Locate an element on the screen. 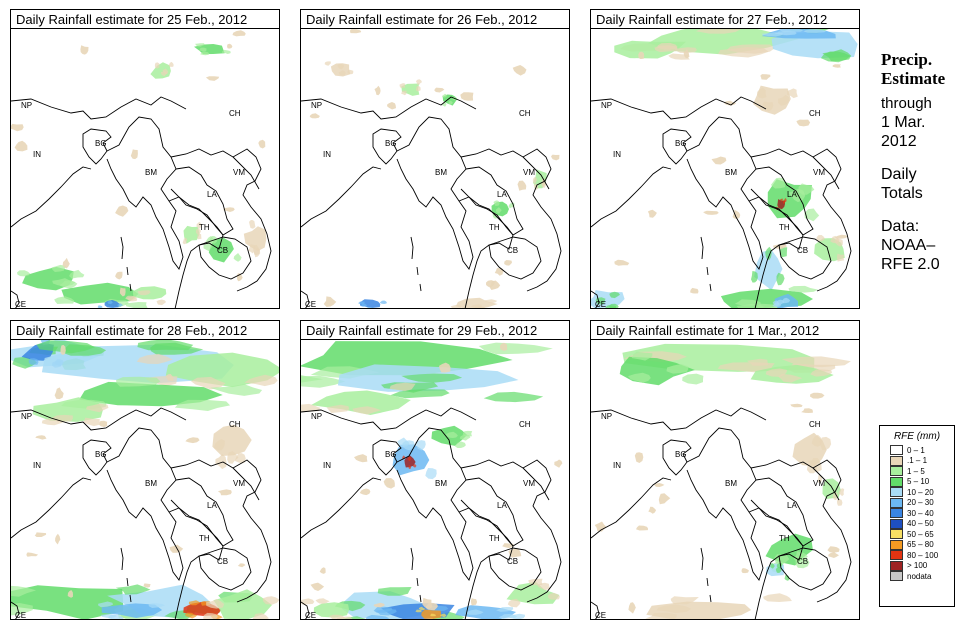 The image size is (967, 639). country-label-bm: BM is located at coordinates (151, 172).